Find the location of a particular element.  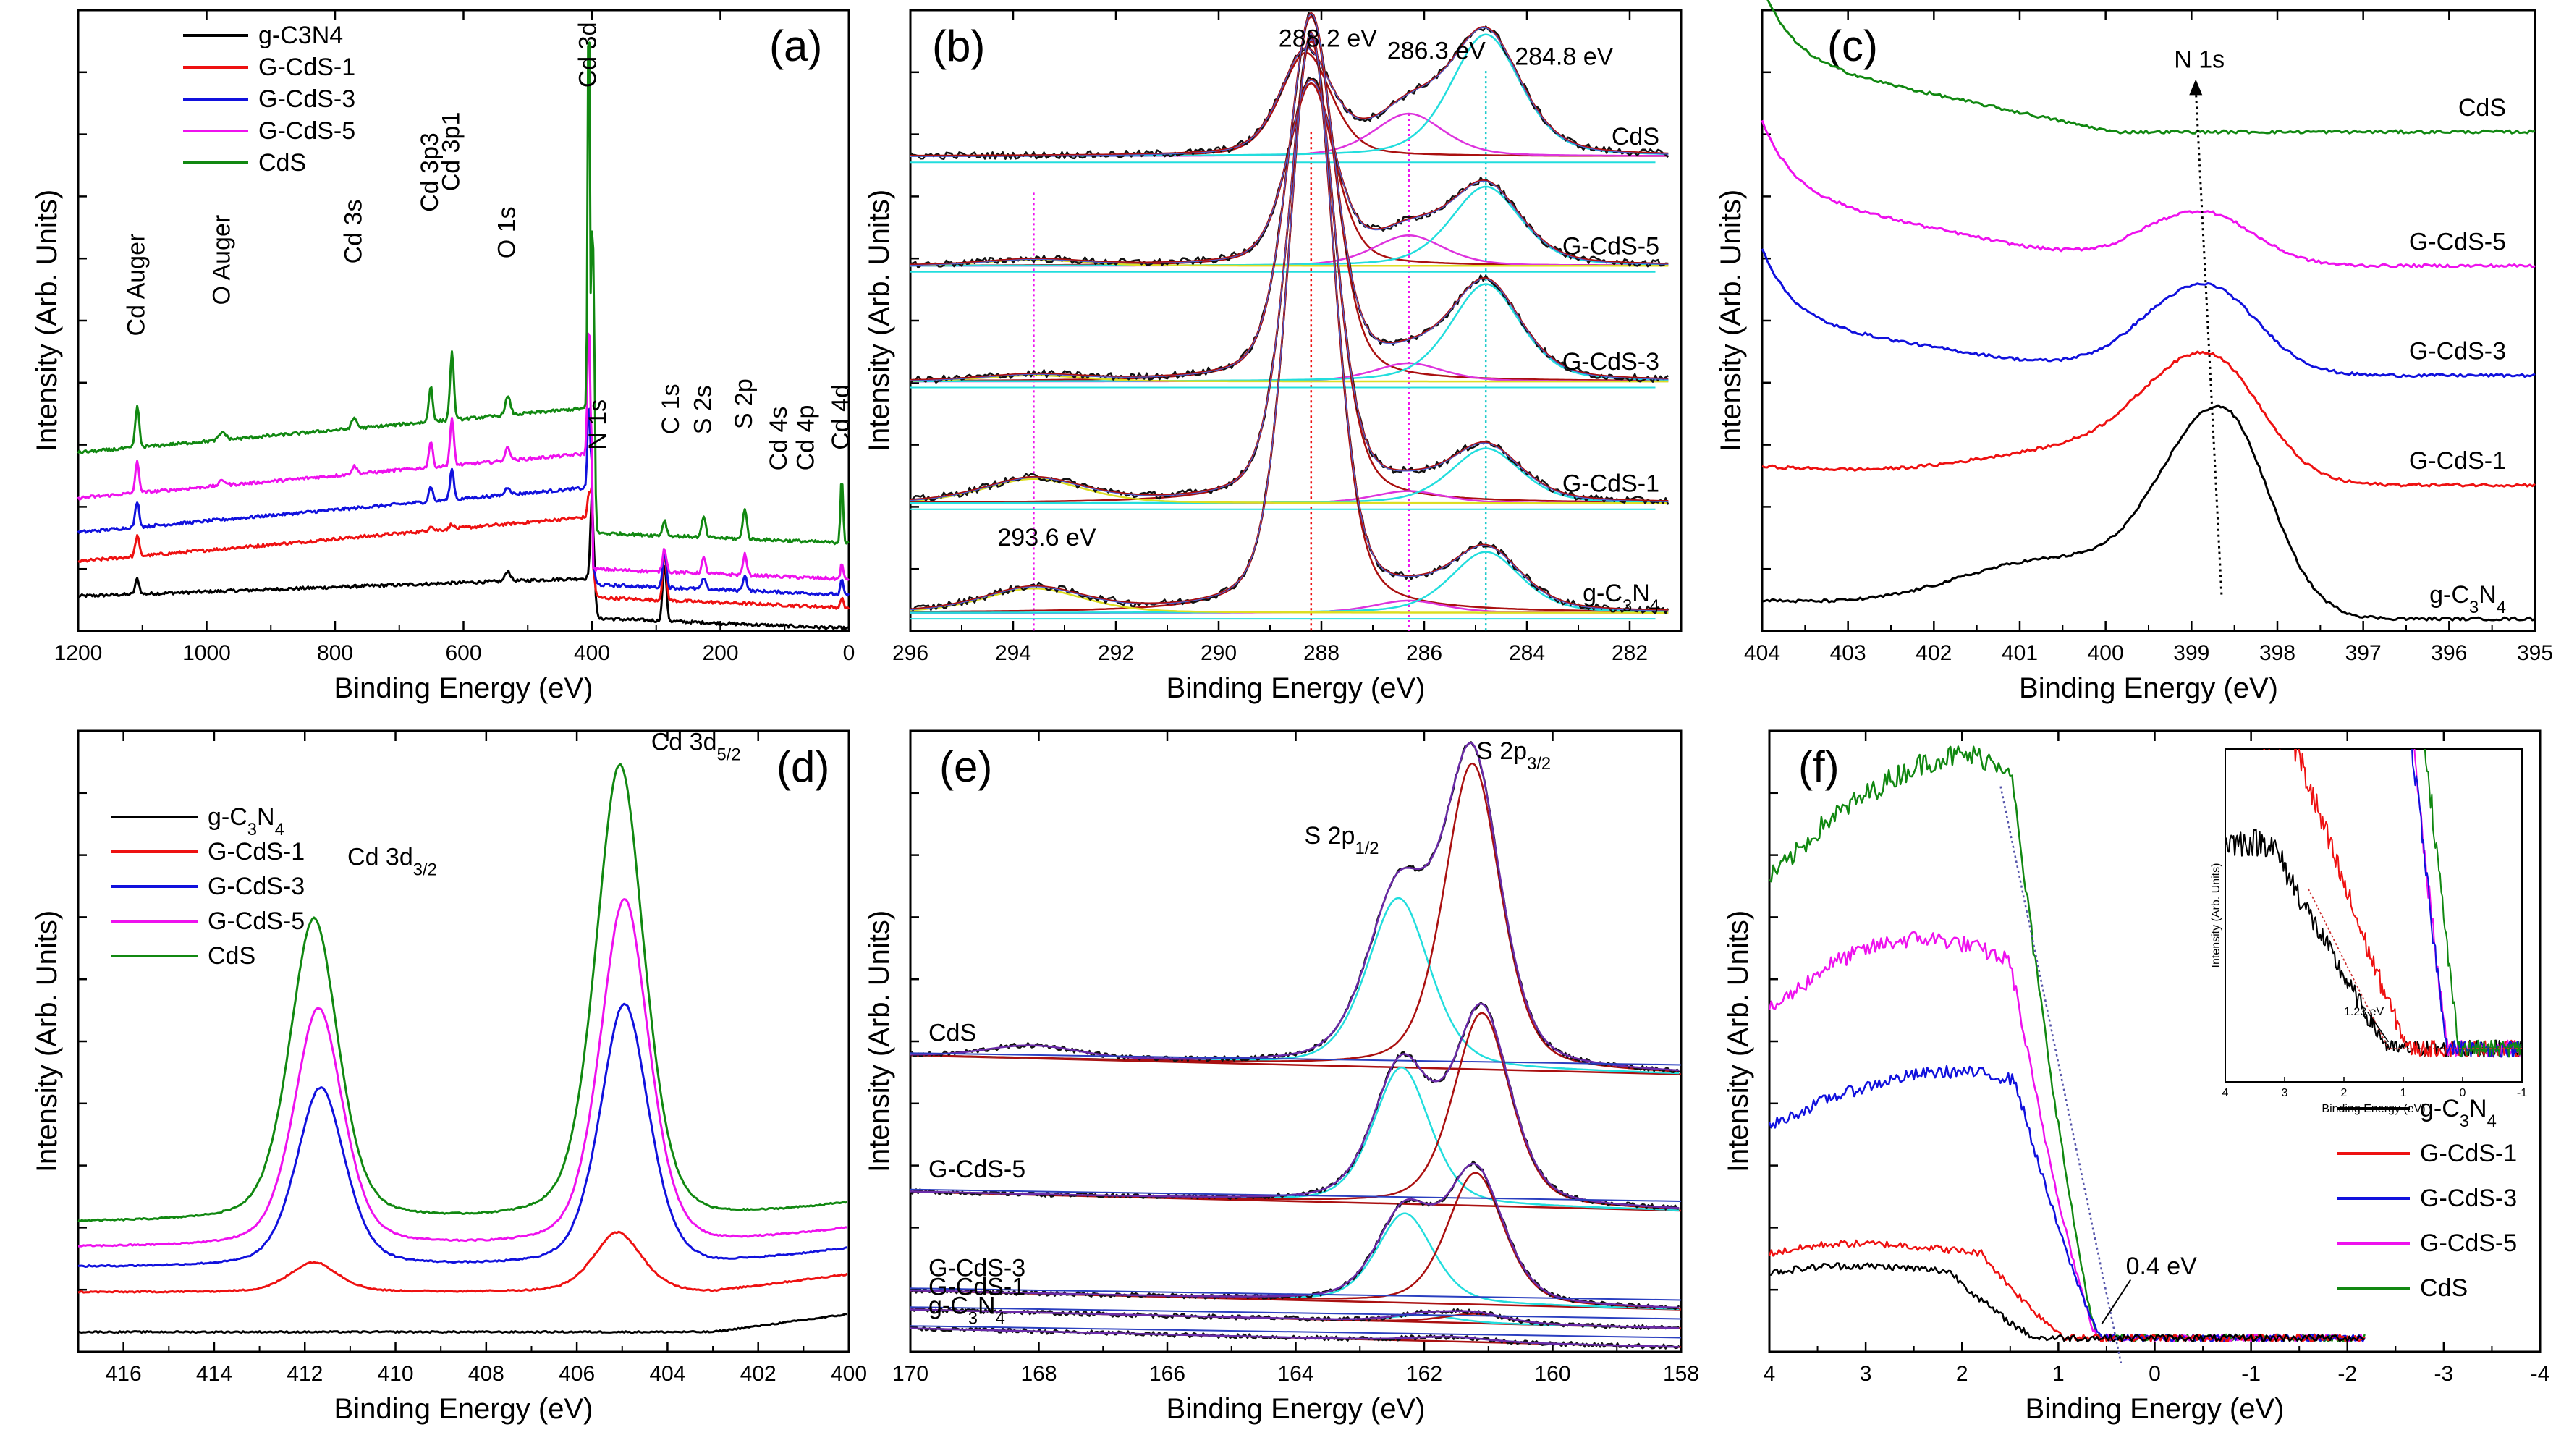

x-tick-label: 416 is located at coordinates (124, 1374).